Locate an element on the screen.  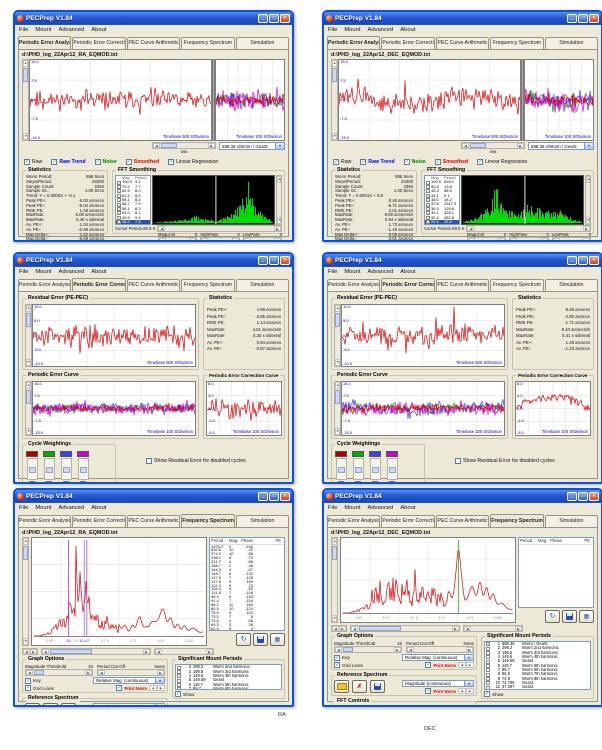
significant-period-row: 11 37.397 Gear2 is located at coordinates (537, 687).